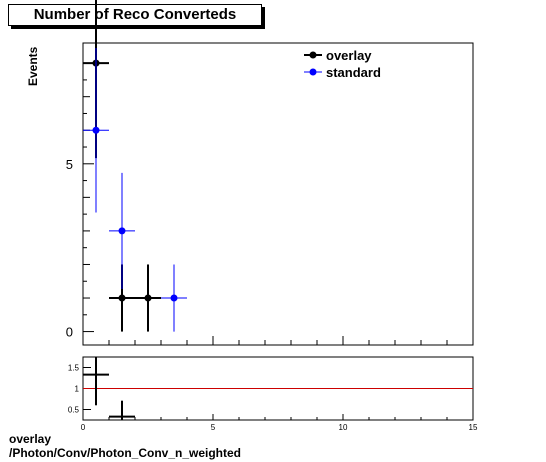 The height and width of the screenshot is (462, 546). Describe the element at coordinates (74, 410) in the screenshot. I see `ratio-y-tick-label: 0.5` at that location.